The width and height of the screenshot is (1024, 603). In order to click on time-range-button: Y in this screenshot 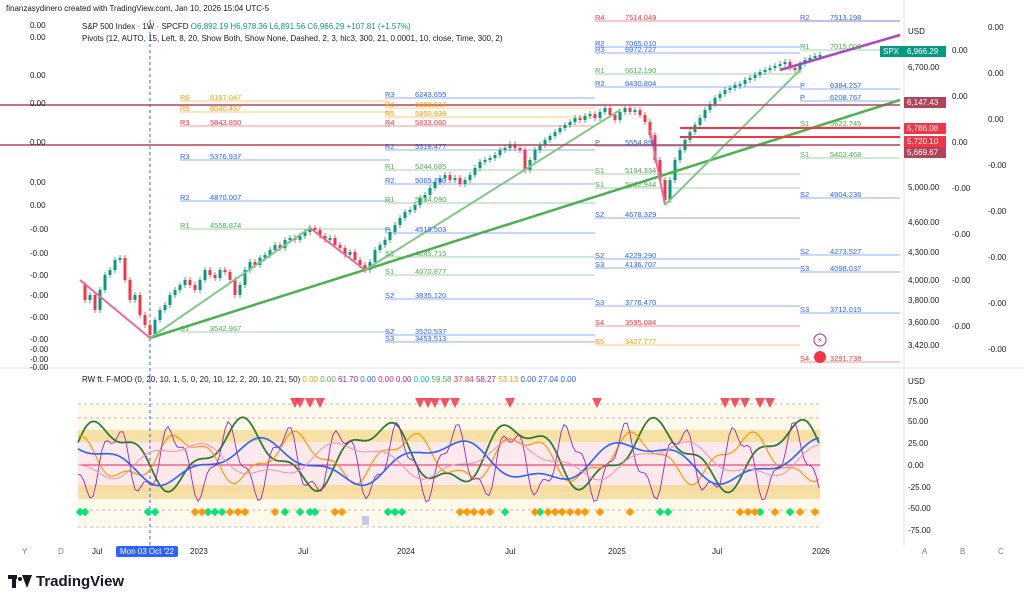, I will do `click(25, 551)`.